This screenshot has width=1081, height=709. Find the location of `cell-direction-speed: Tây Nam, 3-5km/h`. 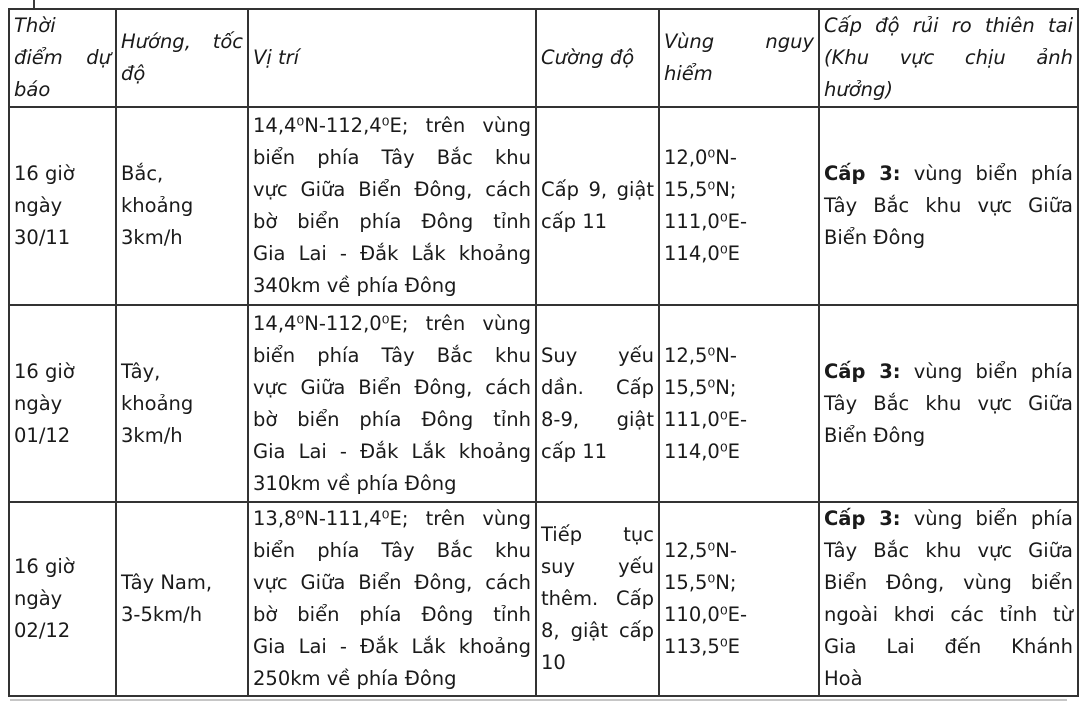

cell-direction-speed: Tây Nam, 3-5km/h is located at coordinates (182, 599).